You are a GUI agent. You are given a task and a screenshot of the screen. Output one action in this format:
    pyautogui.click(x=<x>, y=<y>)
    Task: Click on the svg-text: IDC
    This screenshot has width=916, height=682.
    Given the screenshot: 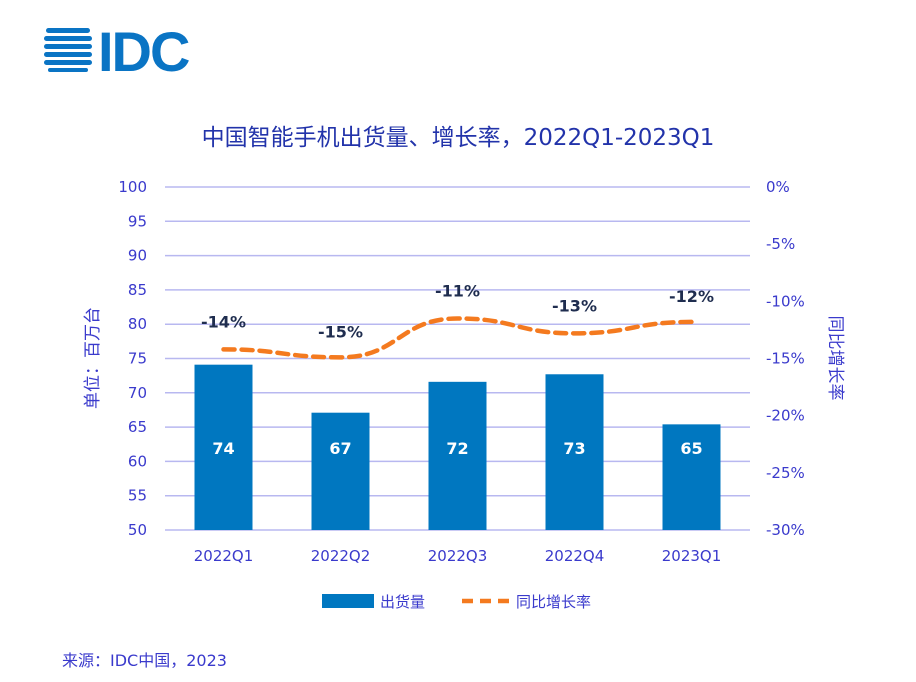 What is the action you would take?
    pyautogui.click(x=143, y=50)
    